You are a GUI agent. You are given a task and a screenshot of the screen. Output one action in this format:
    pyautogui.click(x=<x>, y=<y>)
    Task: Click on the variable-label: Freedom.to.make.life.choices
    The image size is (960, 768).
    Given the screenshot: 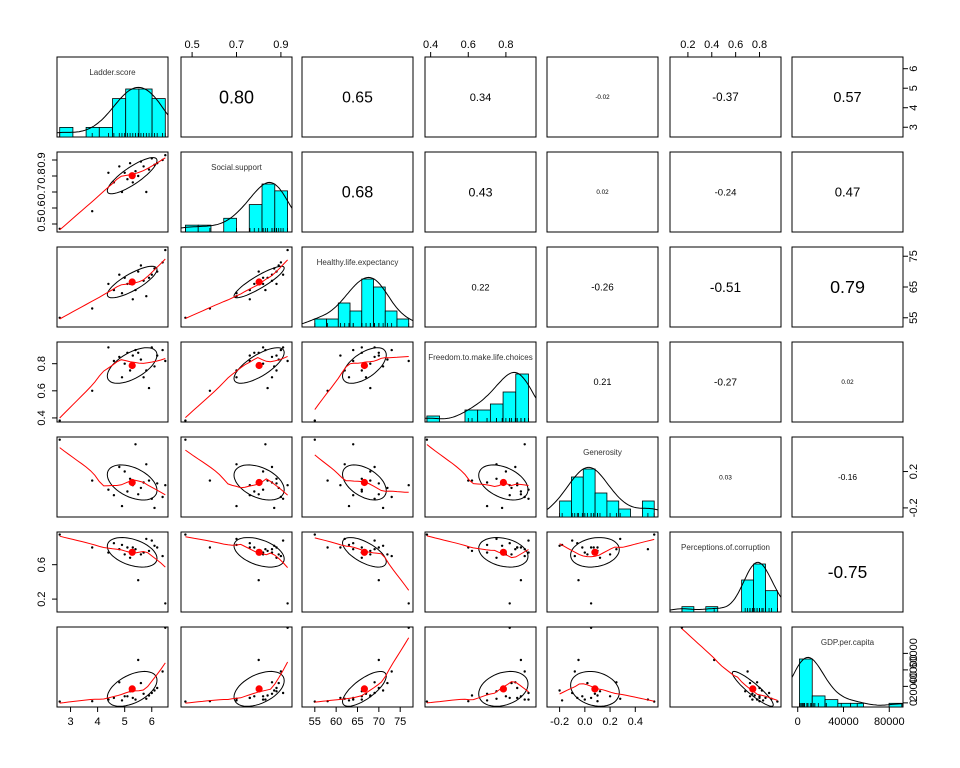 What is the action you would take?
    pyautogui.click(x=480, y=357)
    